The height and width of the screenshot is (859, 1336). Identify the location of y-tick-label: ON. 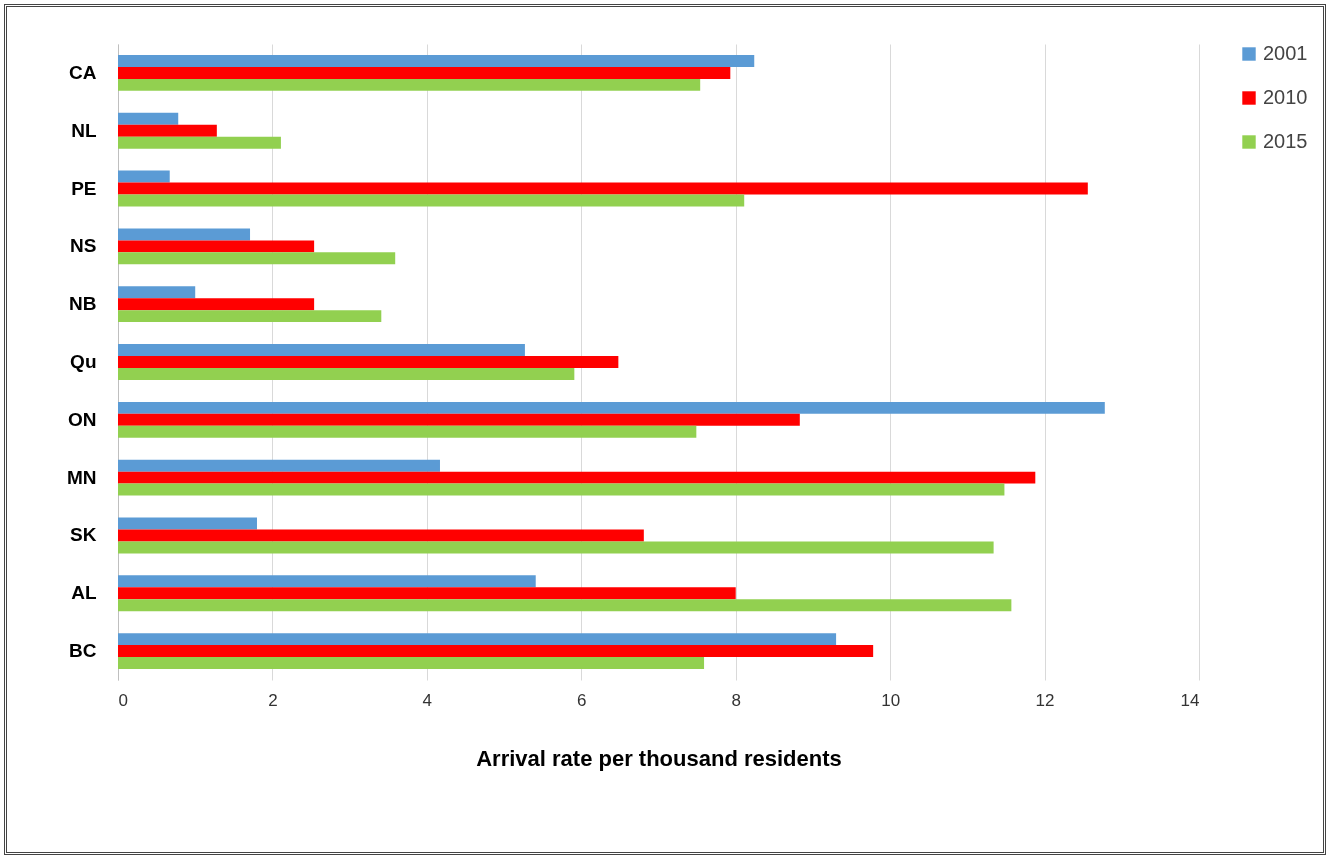
(82, 419).